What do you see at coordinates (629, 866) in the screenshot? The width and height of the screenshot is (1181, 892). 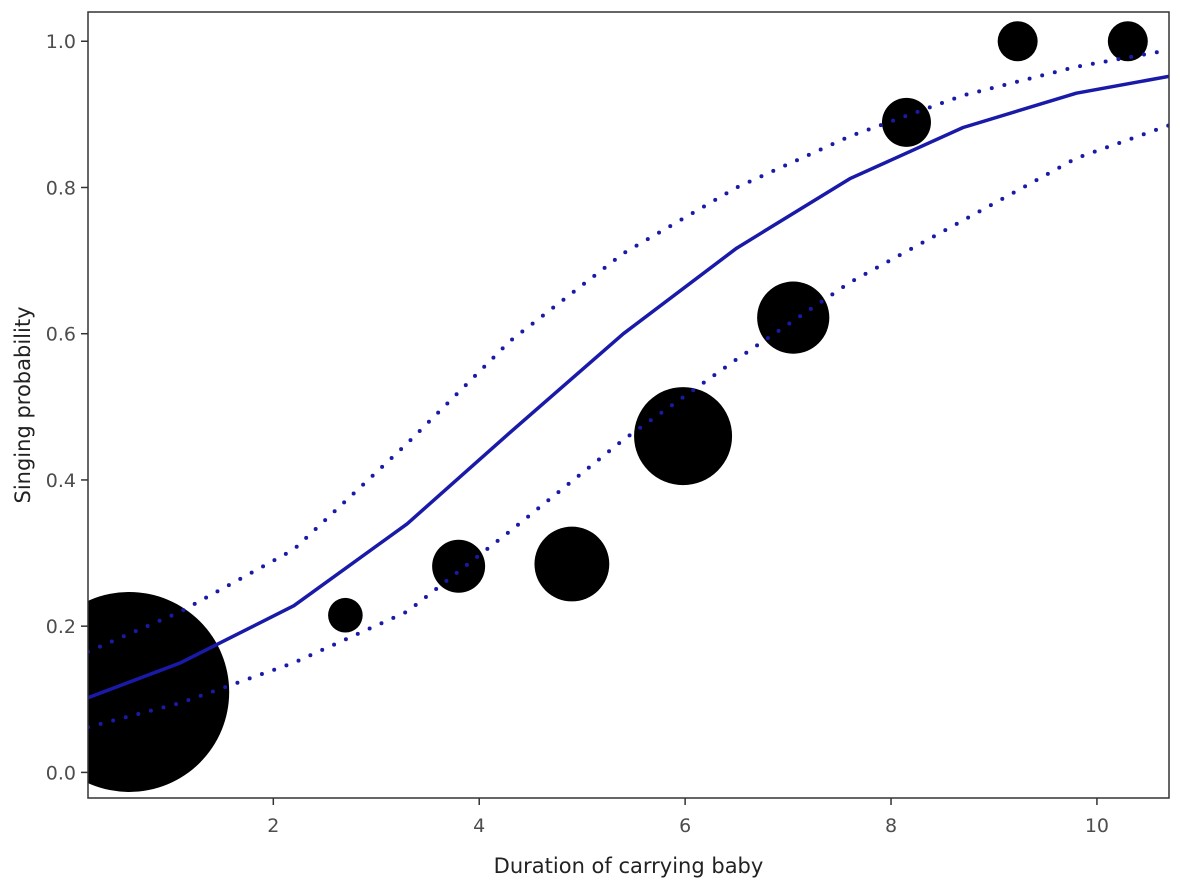 I see `x-axis-title: Duration of carrying baby` at bounding box center [629, 866].